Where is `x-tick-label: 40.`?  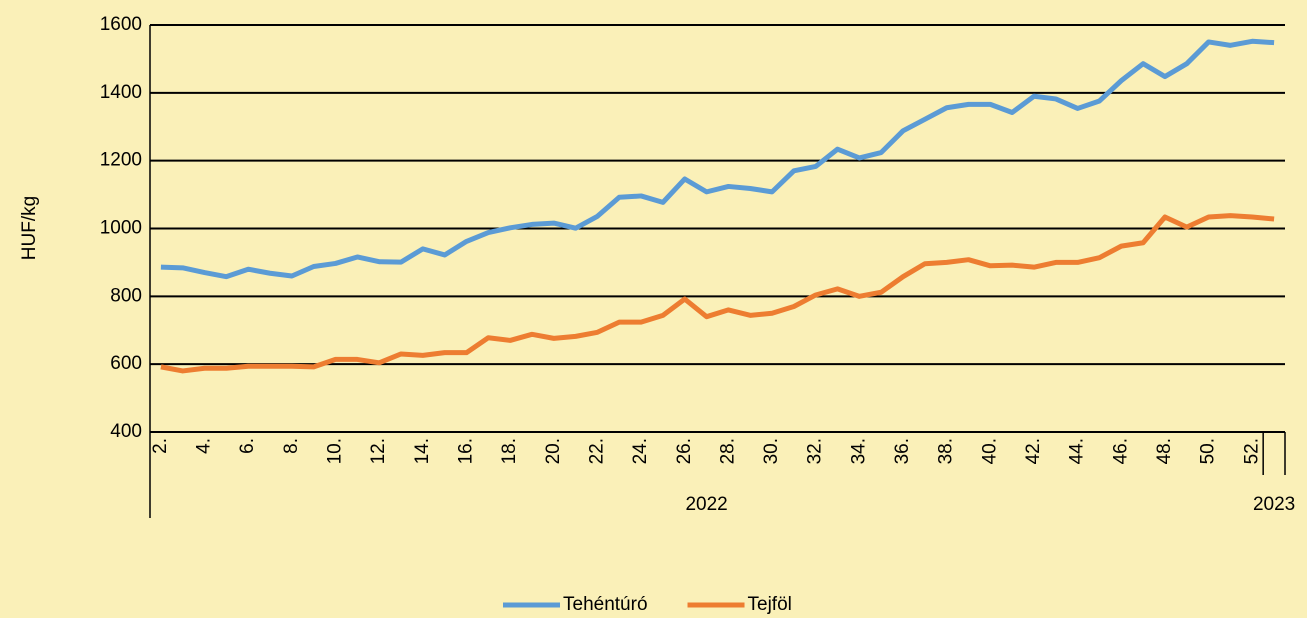 x-tick-label: 40. is located at coordinates (989, 451).